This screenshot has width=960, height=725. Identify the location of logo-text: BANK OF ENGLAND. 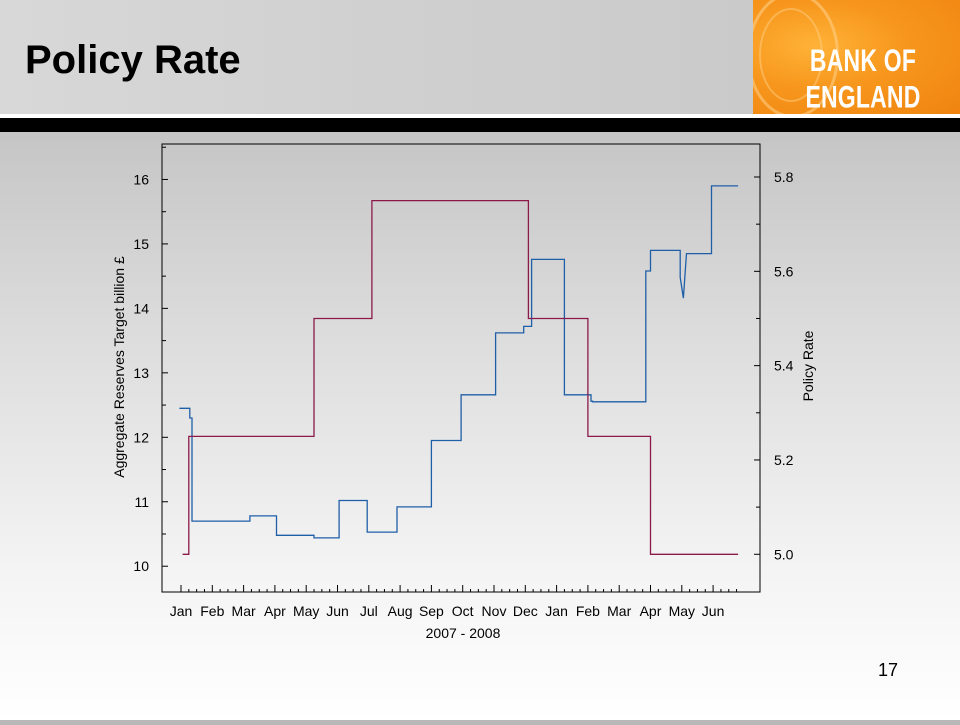
(863, 78).